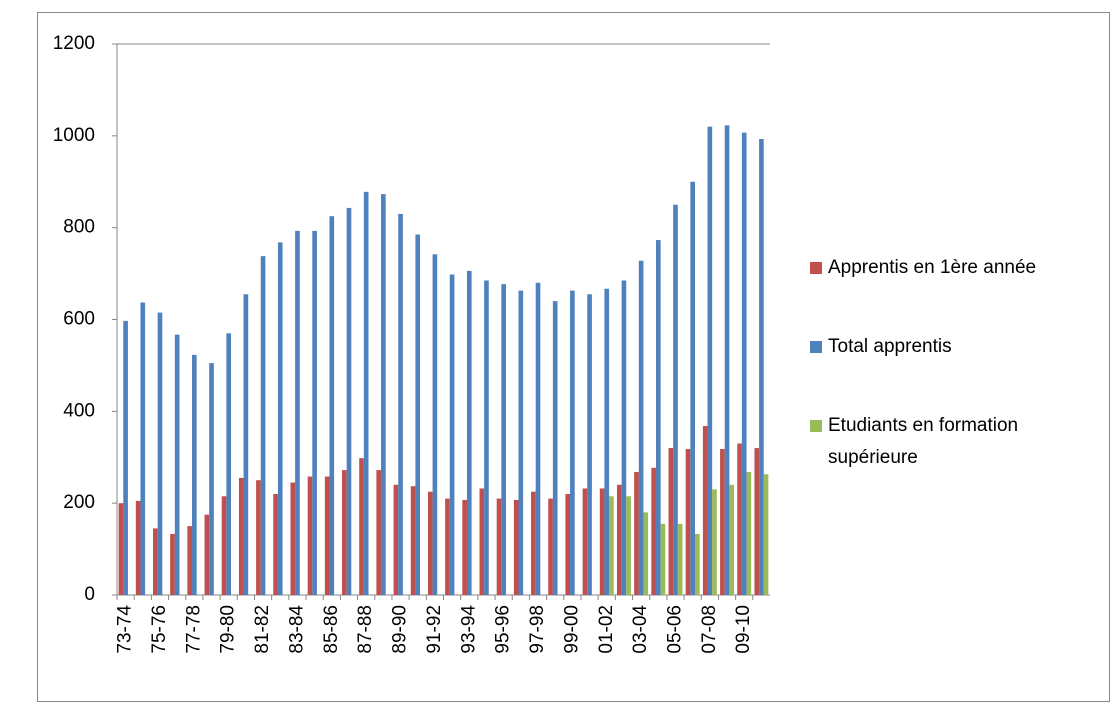 The height and width of the screenshot is (704, 1113). What do you see at coordinates (640, 629) in the screenshot?
I see `x-tick-label: 03-04` at bounding box center [640, 629].